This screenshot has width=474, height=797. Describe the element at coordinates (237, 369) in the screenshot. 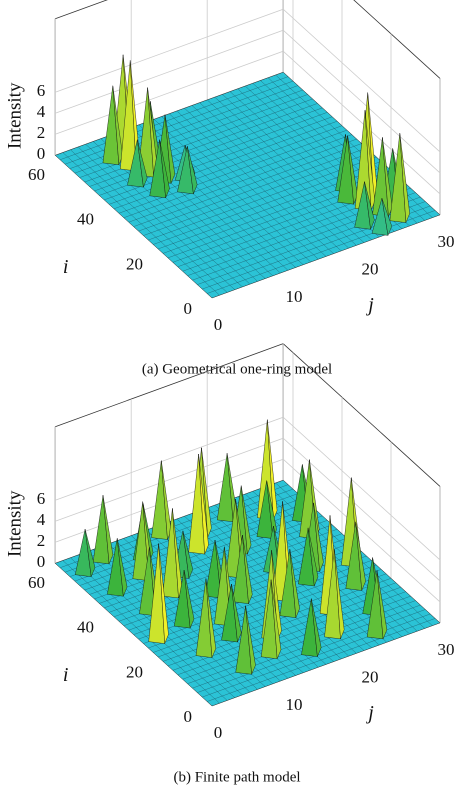

I see `caption: (a) Geometrical one-ring model` at that location.